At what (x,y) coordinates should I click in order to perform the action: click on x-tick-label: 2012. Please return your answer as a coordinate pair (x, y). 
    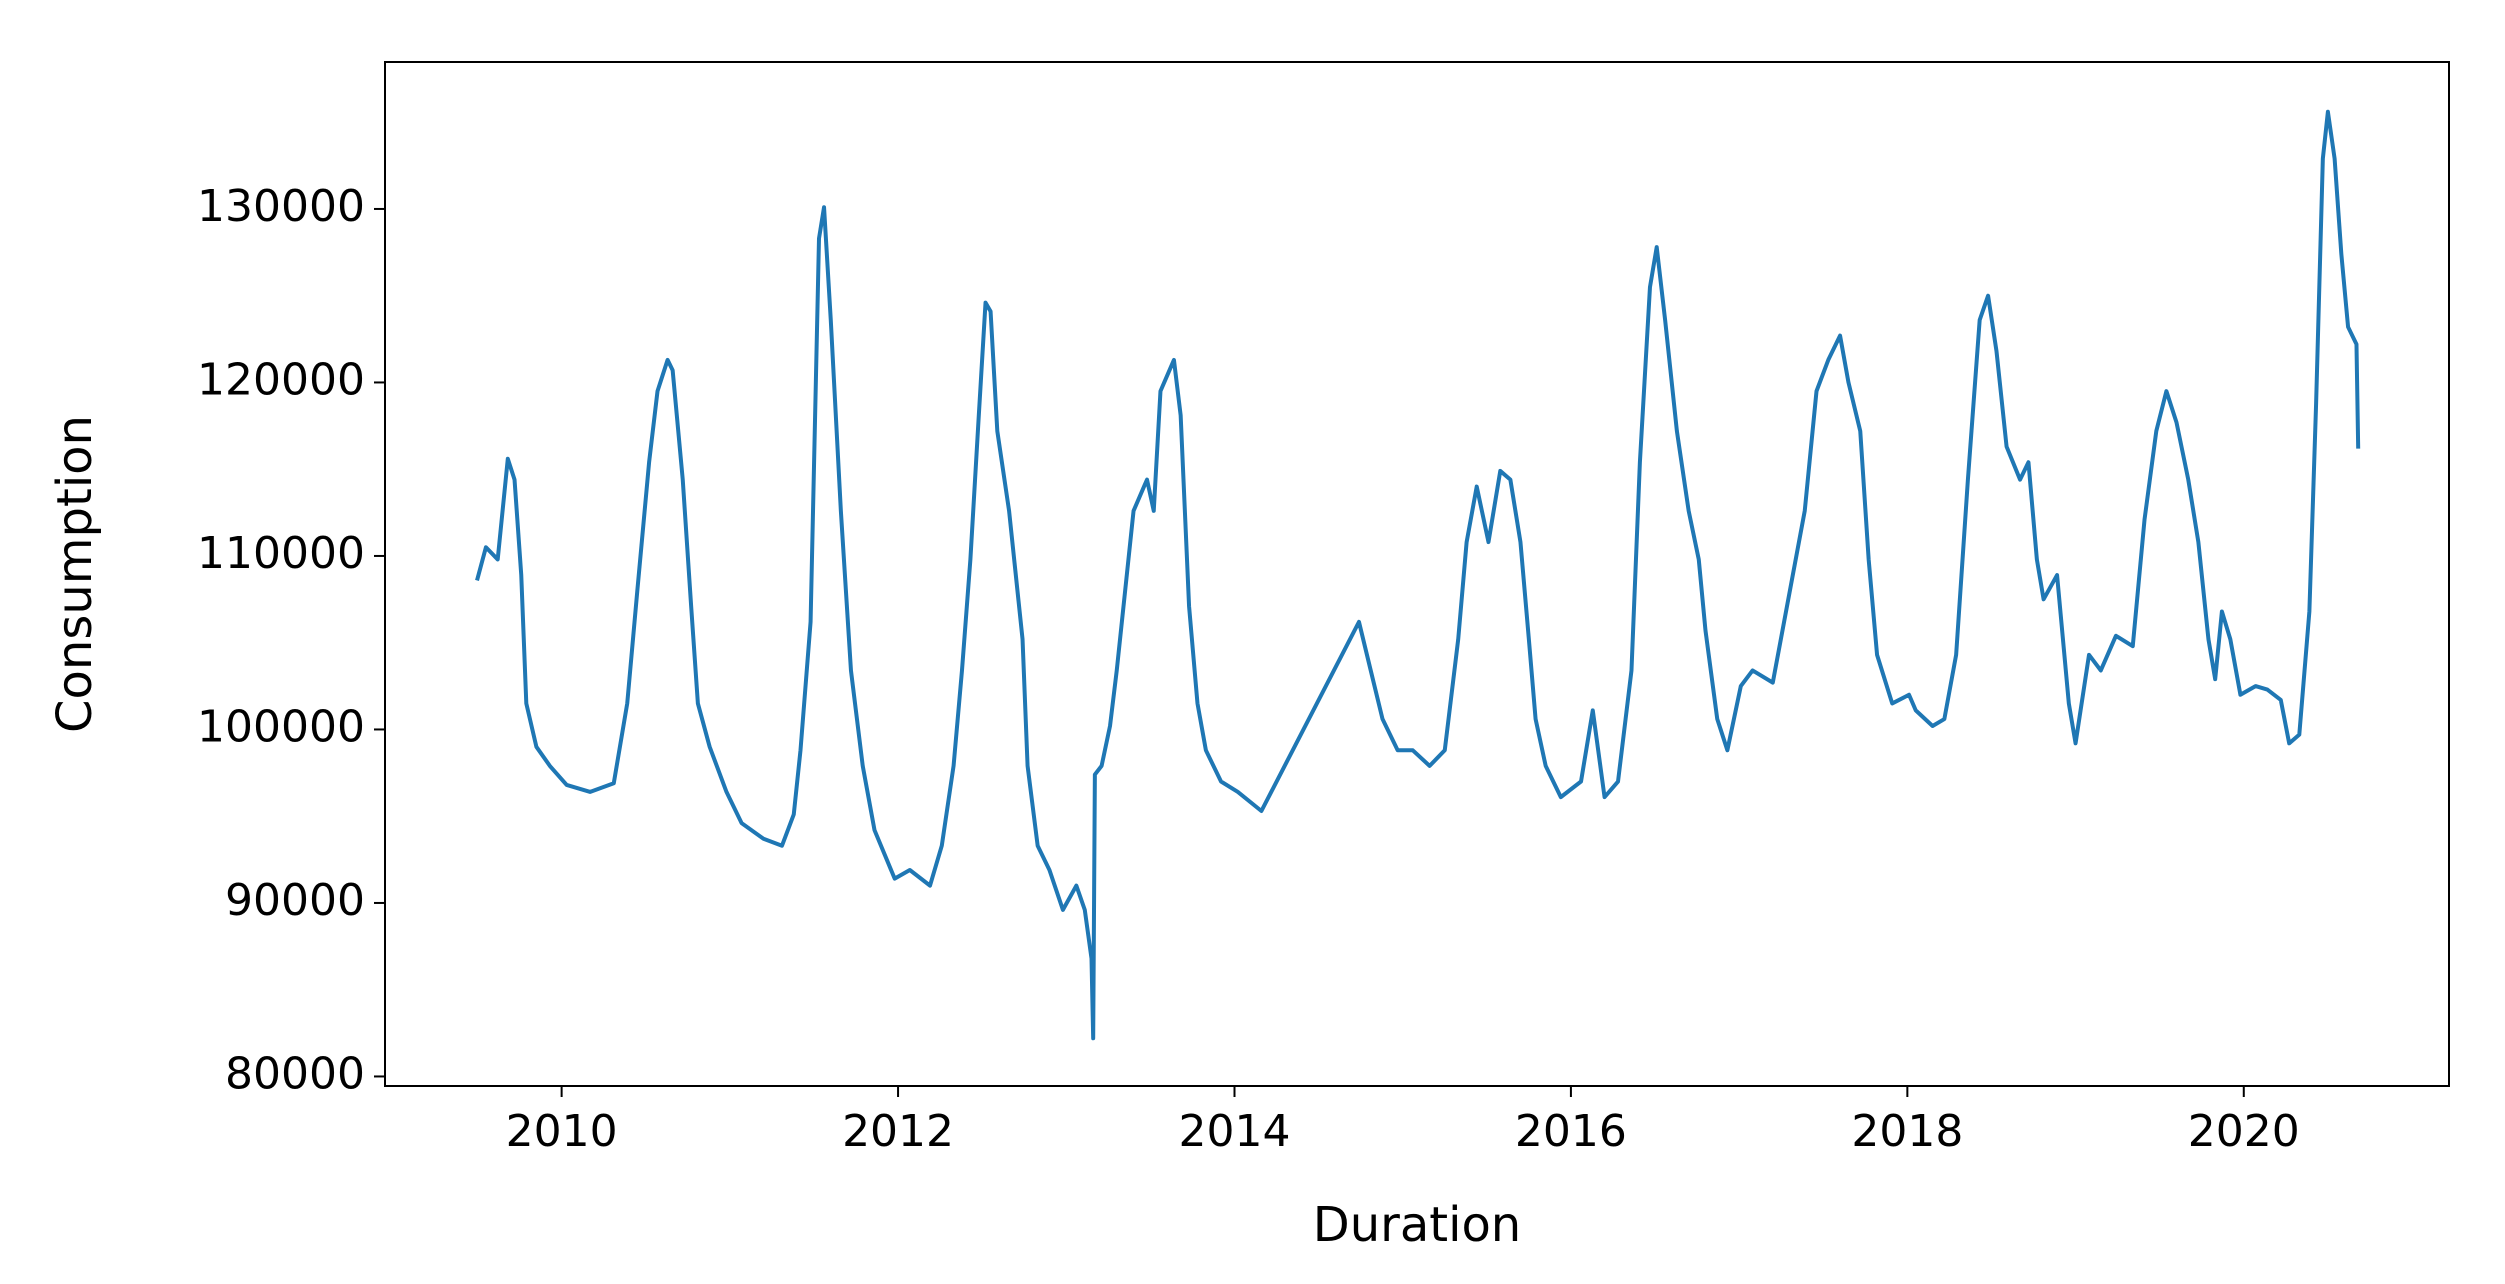
    Looking at the image, I should click on (898, 1131).